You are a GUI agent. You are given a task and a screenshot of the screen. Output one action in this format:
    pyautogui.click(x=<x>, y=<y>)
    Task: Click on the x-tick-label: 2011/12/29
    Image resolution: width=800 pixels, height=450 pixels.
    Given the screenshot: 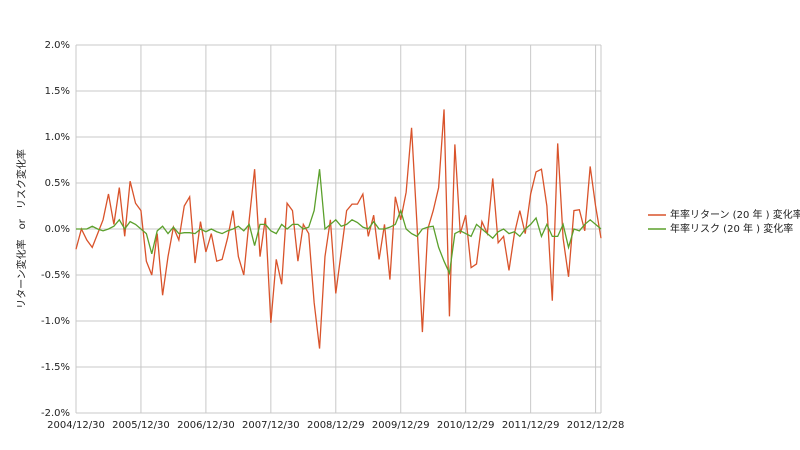 What is the action you would take?
    pyautogui.click(x=531, y=425)
    